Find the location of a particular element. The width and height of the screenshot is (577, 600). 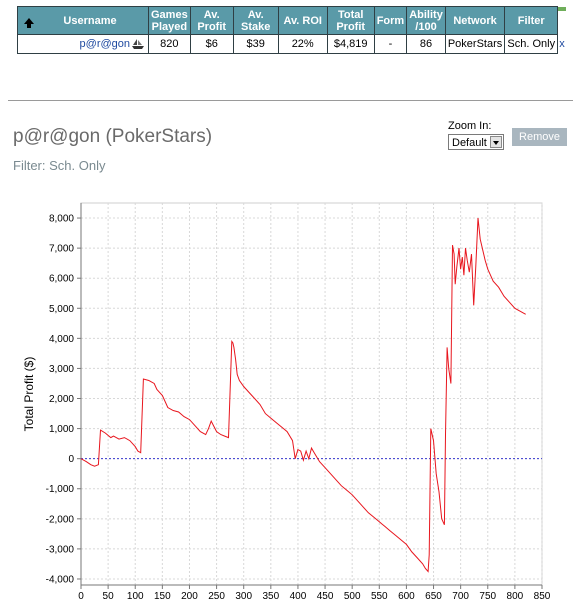

x-tick-label: 100 is located at coordinates (135, 595).